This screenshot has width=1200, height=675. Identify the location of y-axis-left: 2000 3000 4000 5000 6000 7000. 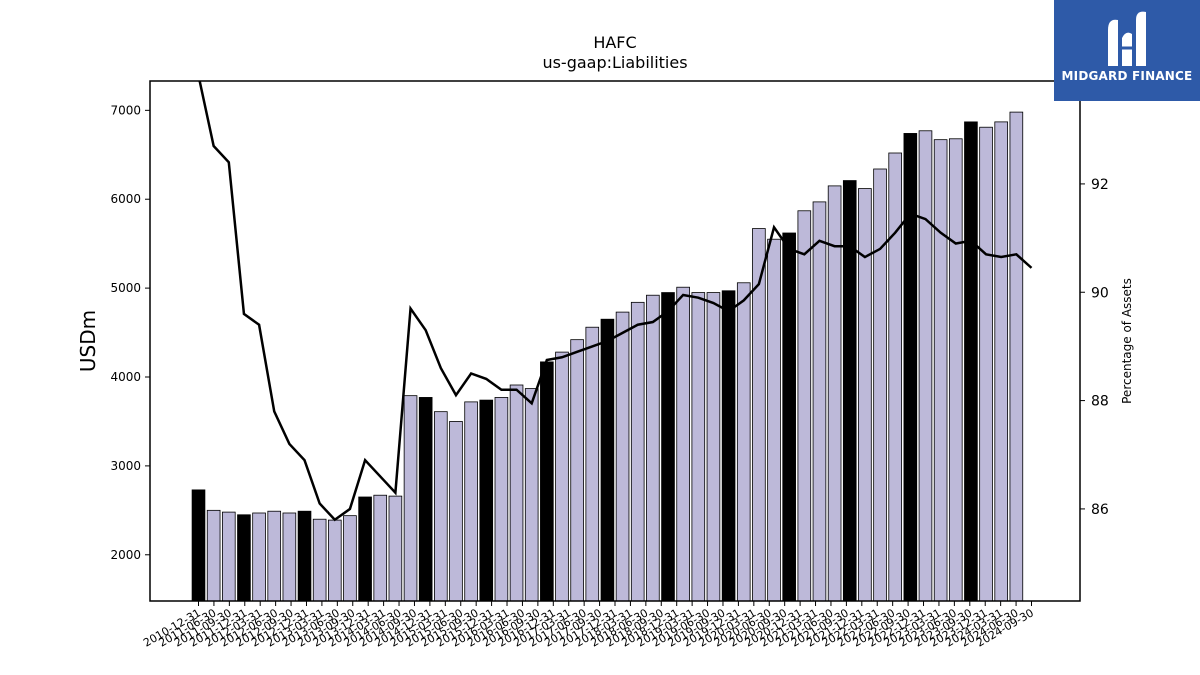
(130, 332).